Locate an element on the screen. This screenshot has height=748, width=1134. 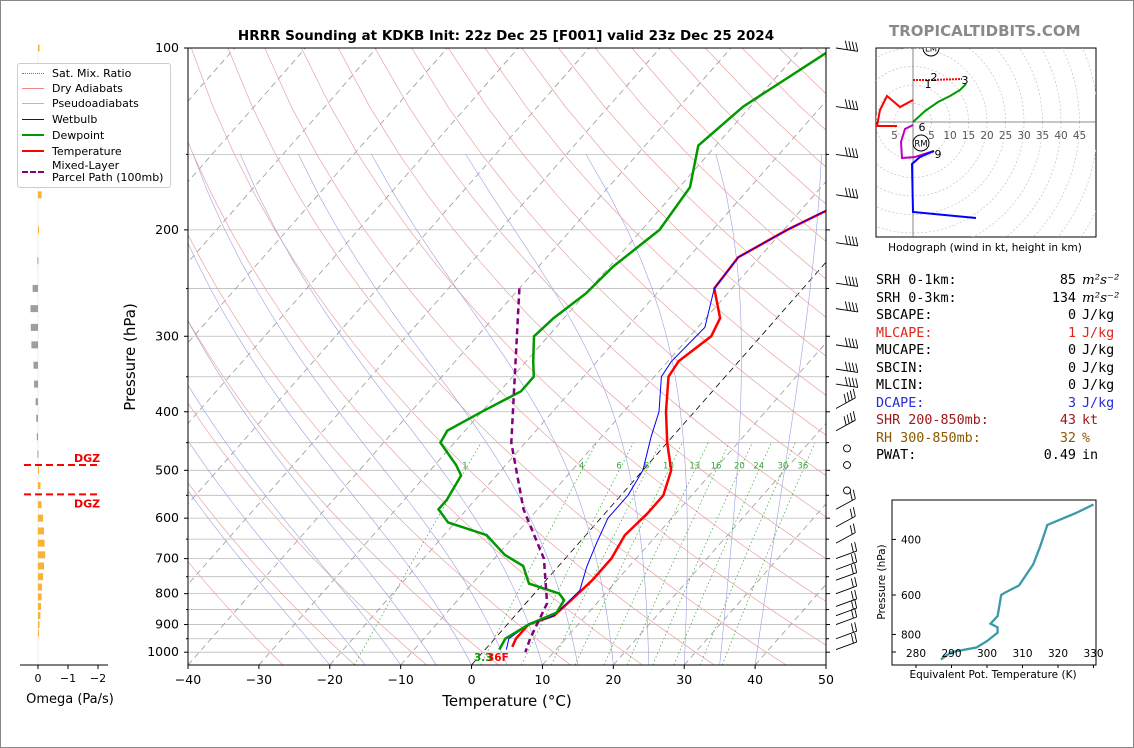
param-unit: m²s⁻² is located at coordinates (1101, 298).